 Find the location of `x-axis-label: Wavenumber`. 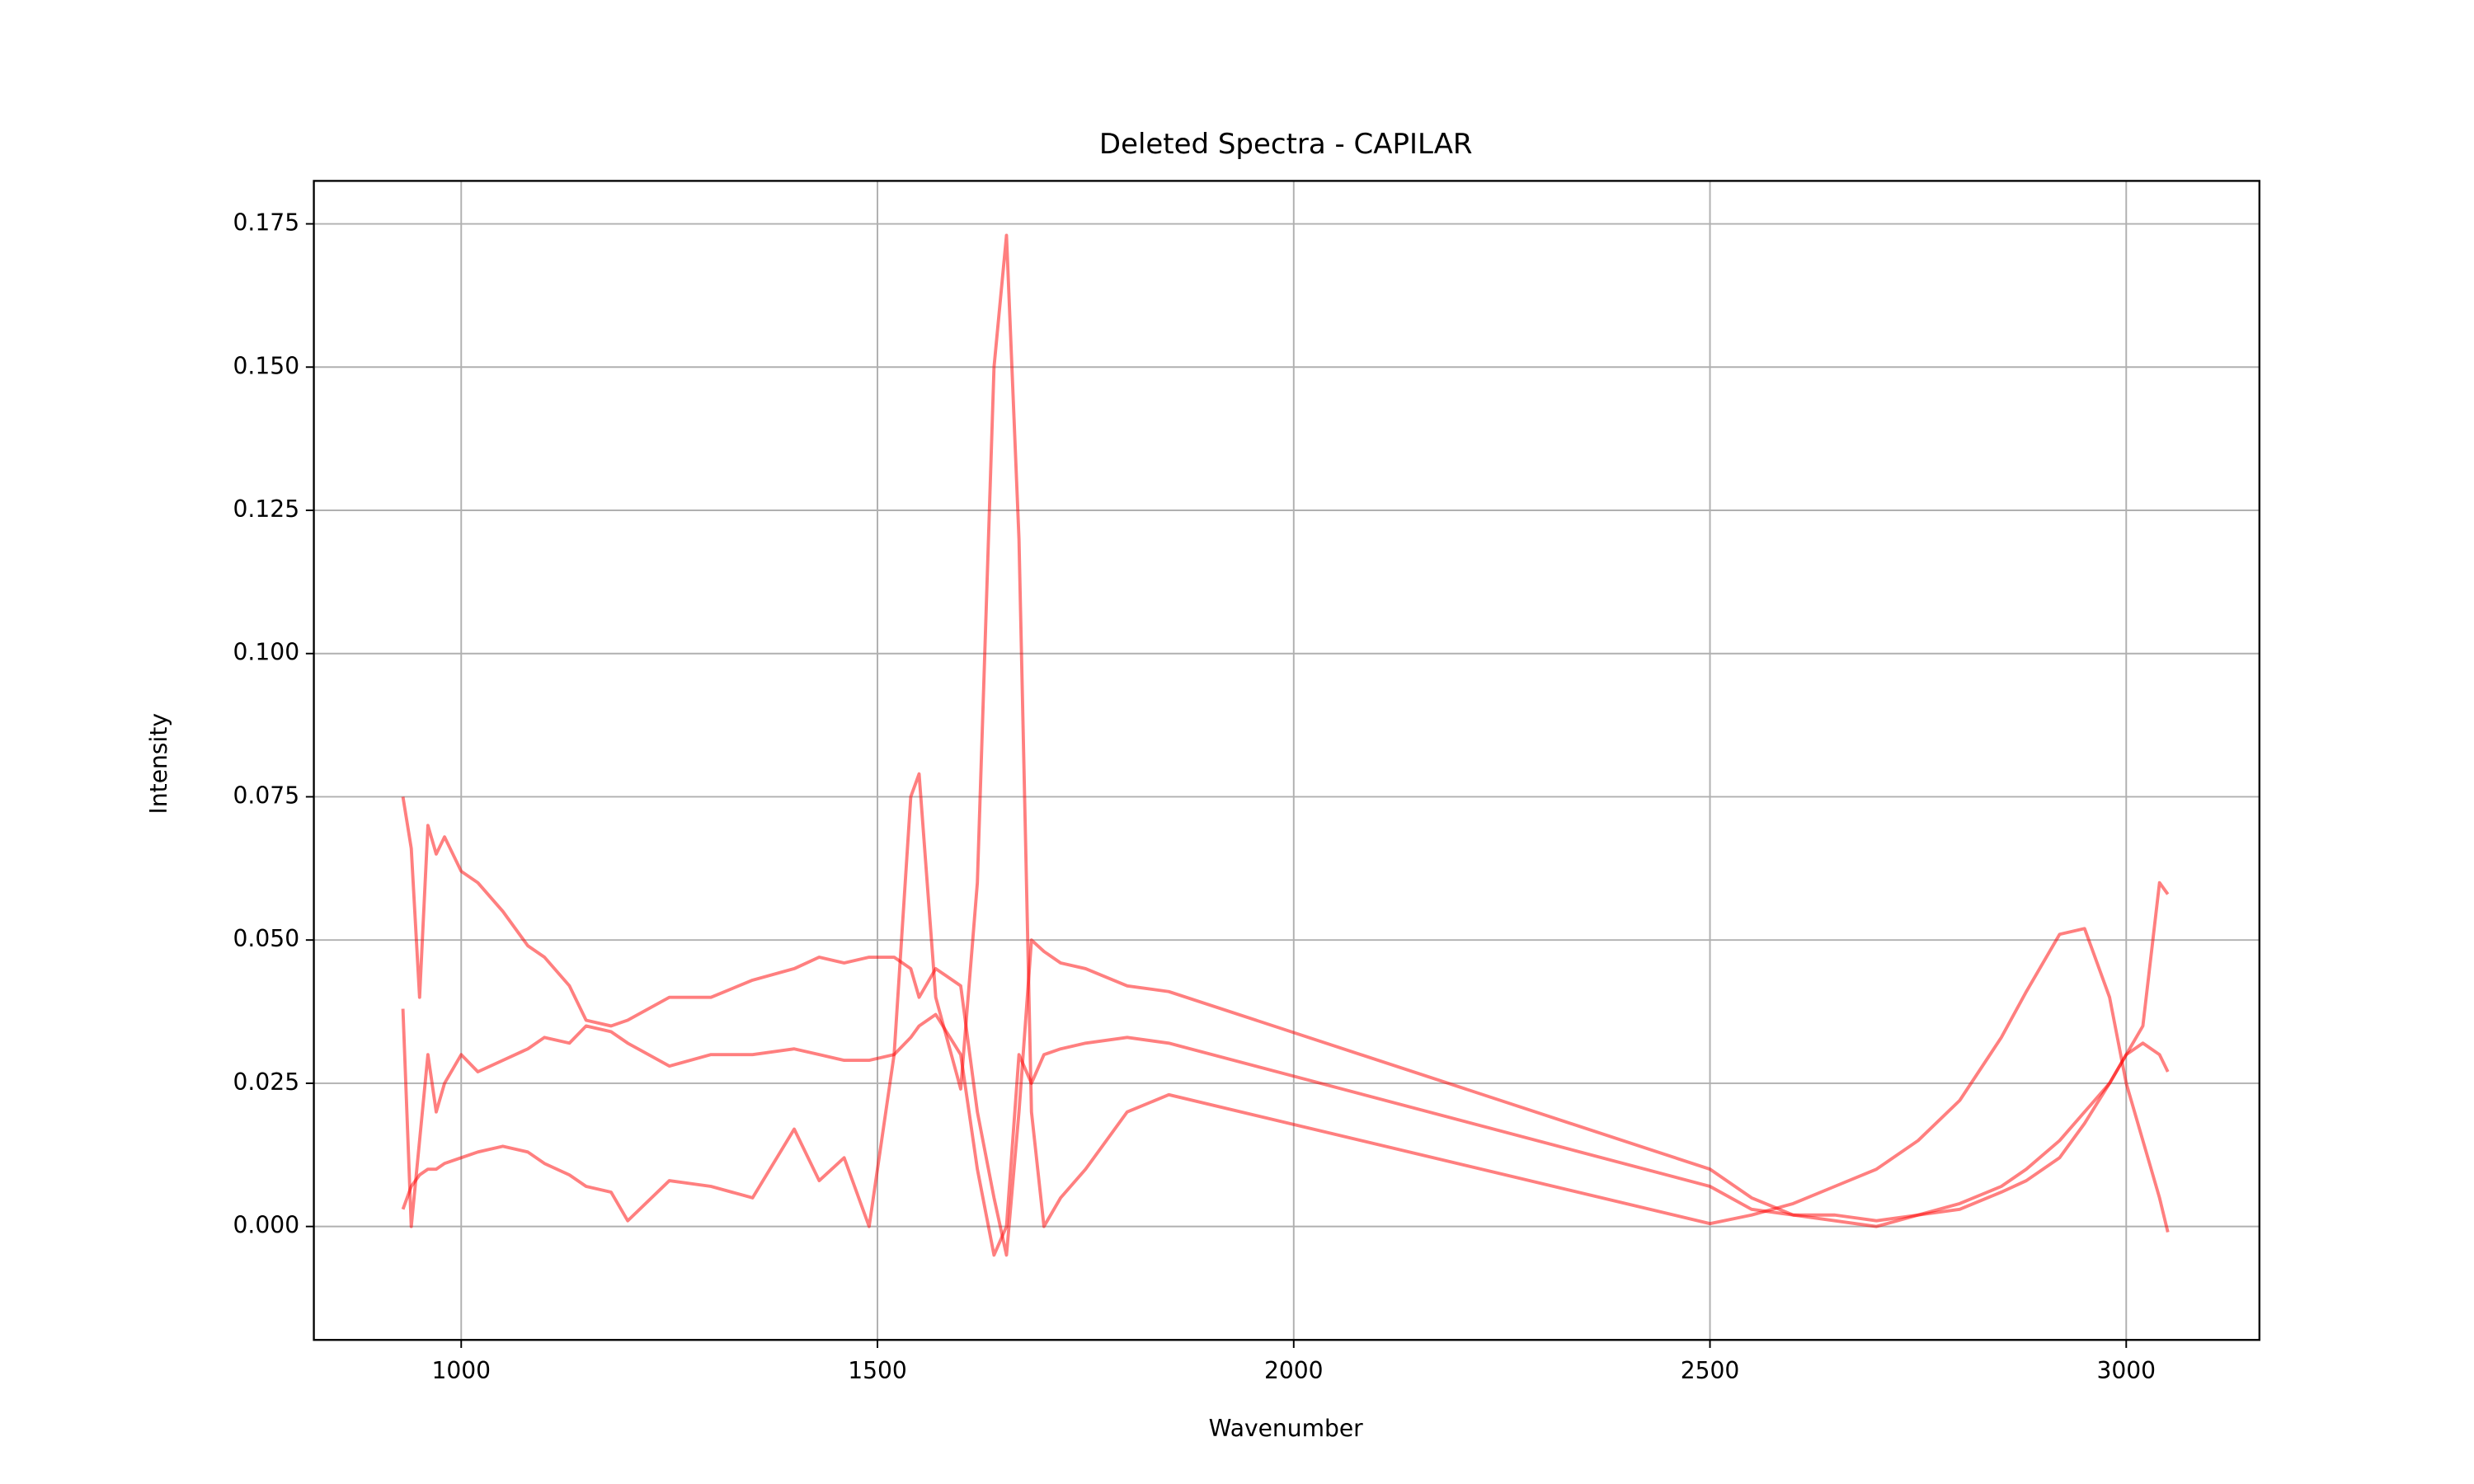

x-axis-label: Wavenumber is located at coordinates (1286, 1428).